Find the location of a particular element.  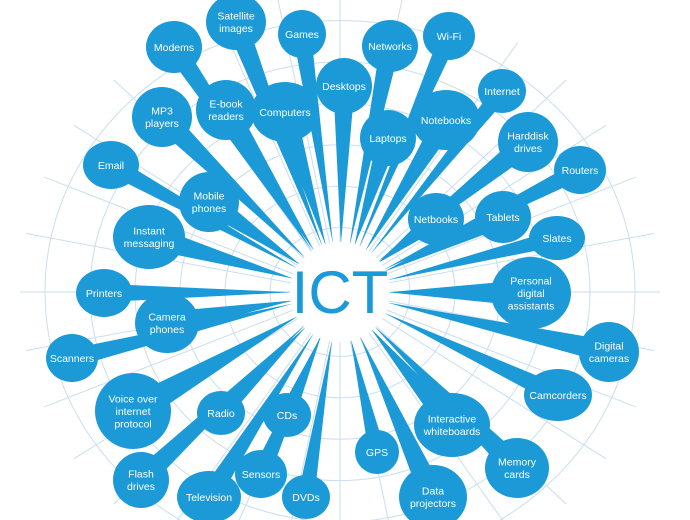

spoke-camcorders is located at coordinates (473, 358).